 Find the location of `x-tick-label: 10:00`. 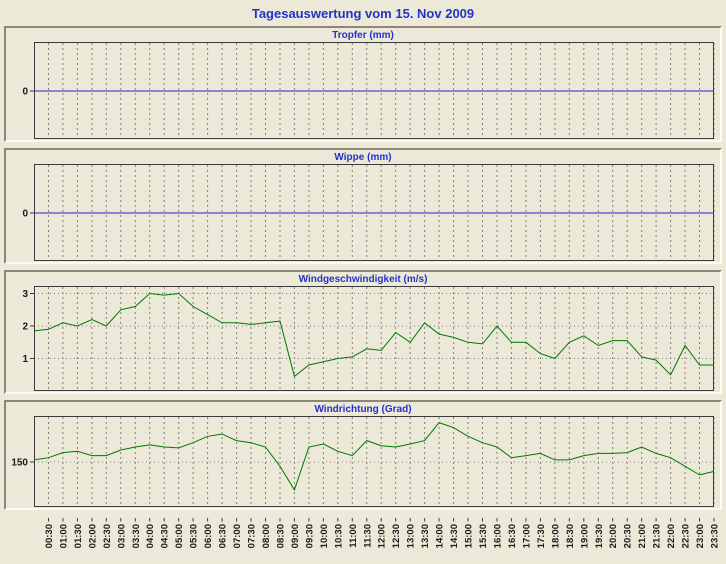

x-tick-label: 10:00 is located at coordinates (324, 536).